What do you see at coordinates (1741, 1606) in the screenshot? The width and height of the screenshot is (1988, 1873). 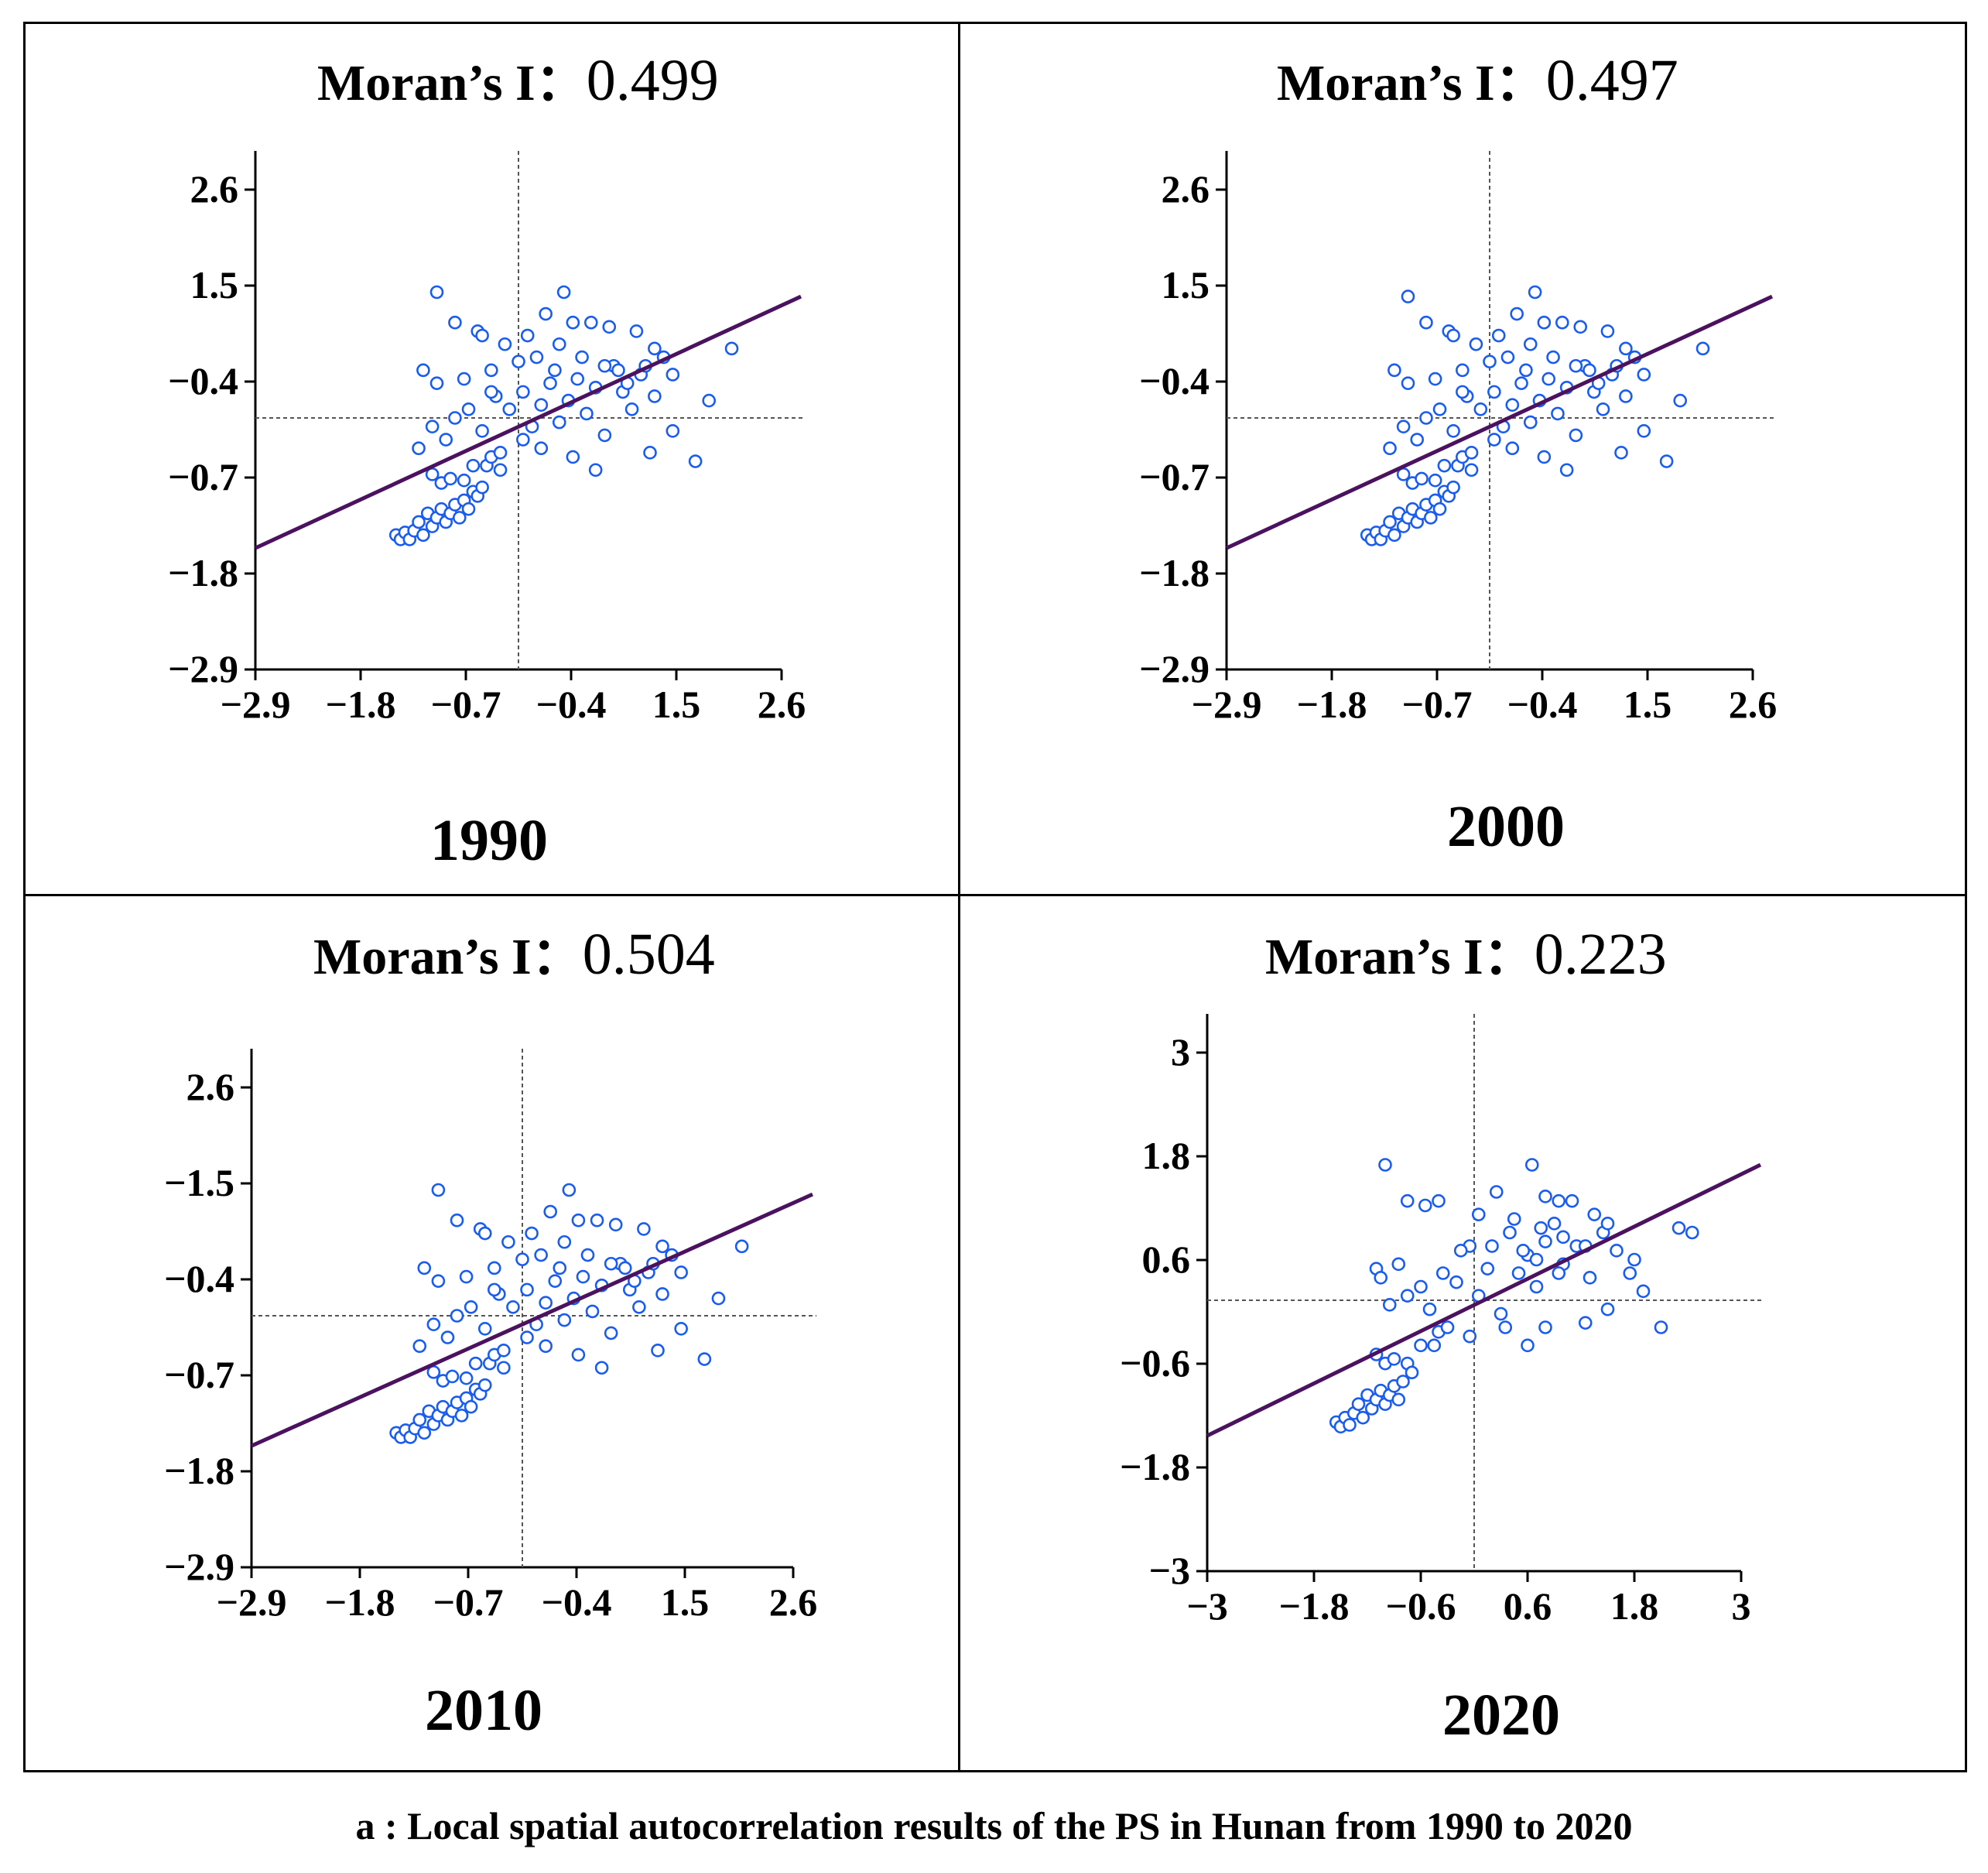 I see `x-tick-label: 3` at bounding box center [1741, 1606].